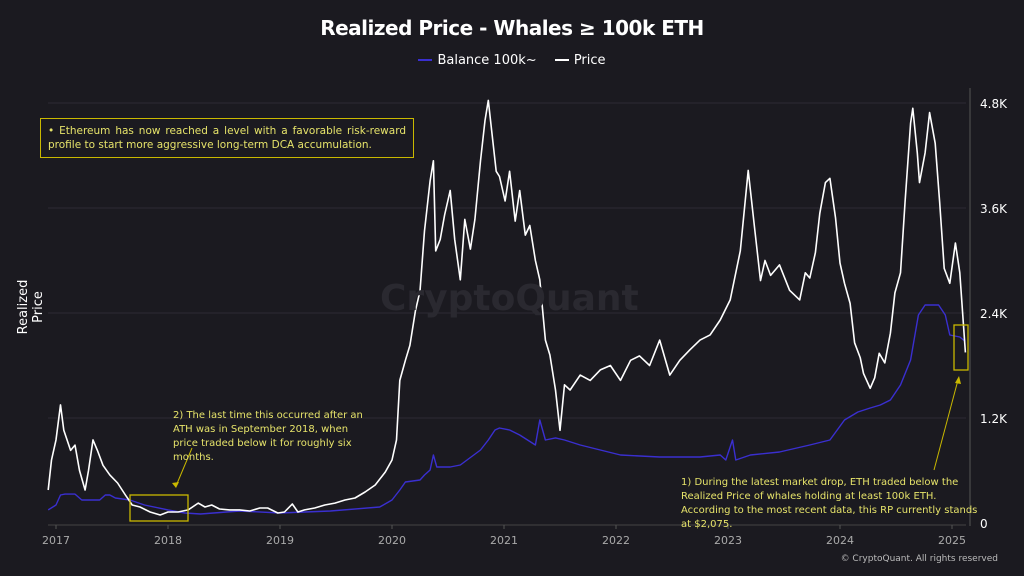 This screenshot has width=1024, height=576. Describe the element at coordinates (56, 540) in the screenshot. I see `x-tick-label: 2017` at that location.